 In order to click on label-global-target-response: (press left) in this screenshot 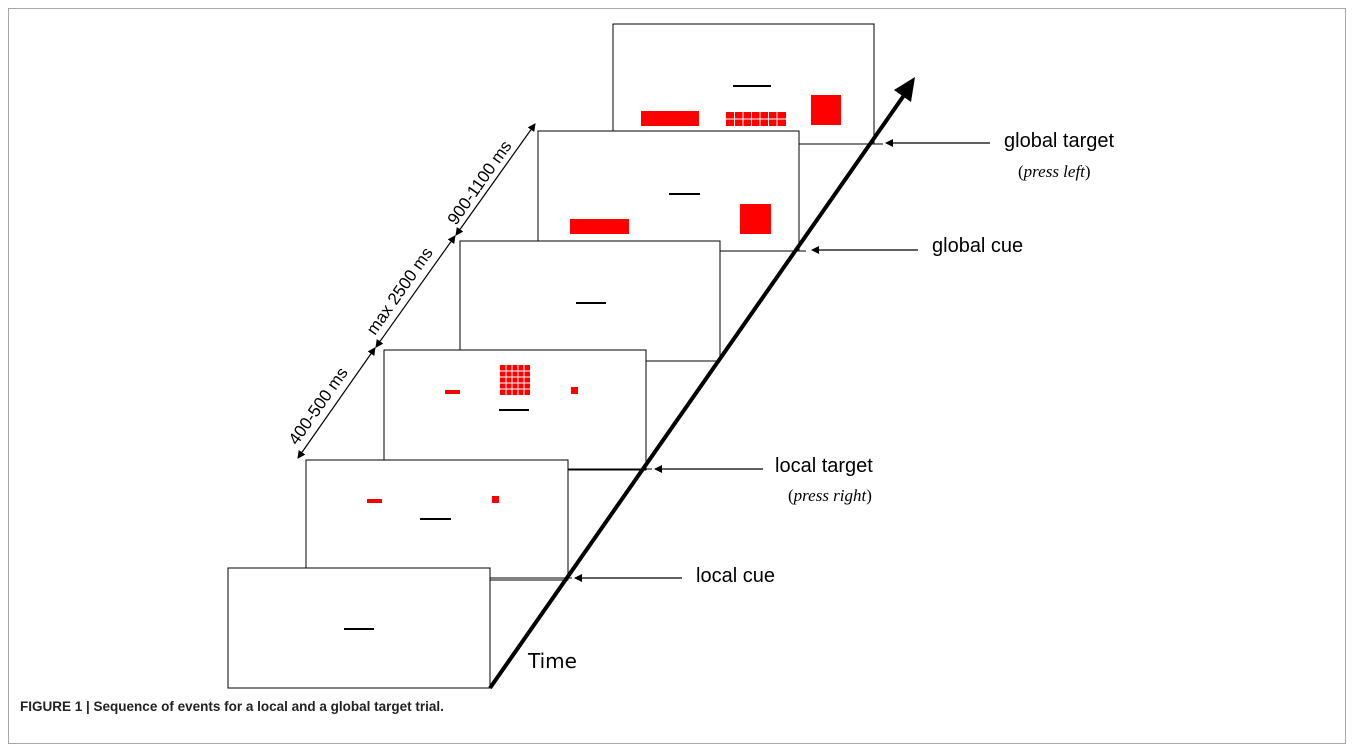, I will do `click(1054, 171)`.